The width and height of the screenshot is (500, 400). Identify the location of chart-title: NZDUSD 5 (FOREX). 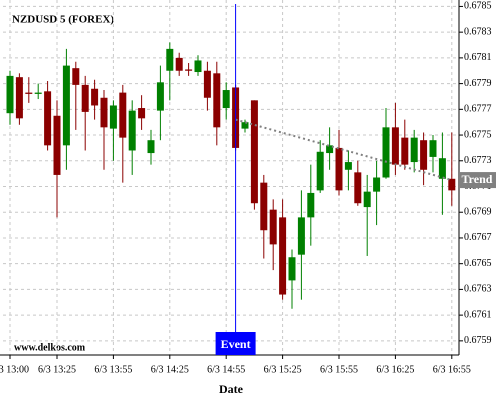
(63, 20).